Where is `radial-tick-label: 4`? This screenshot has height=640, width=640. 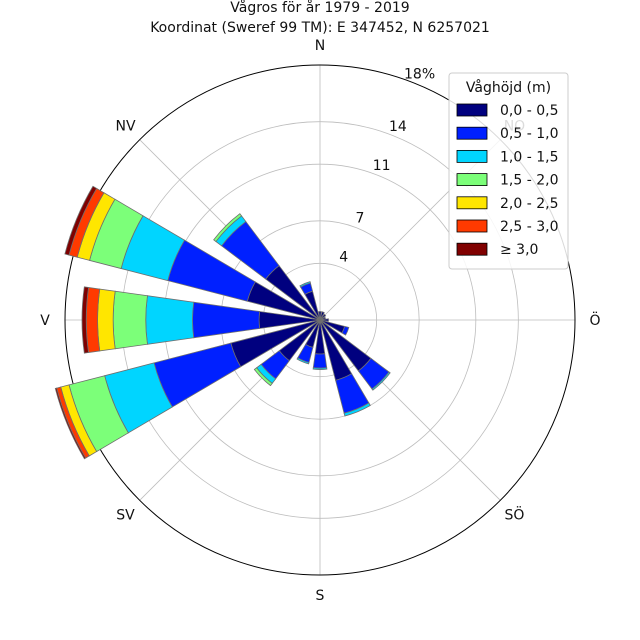
radial-tick-label: 4 is located at coordinates (343, 258).